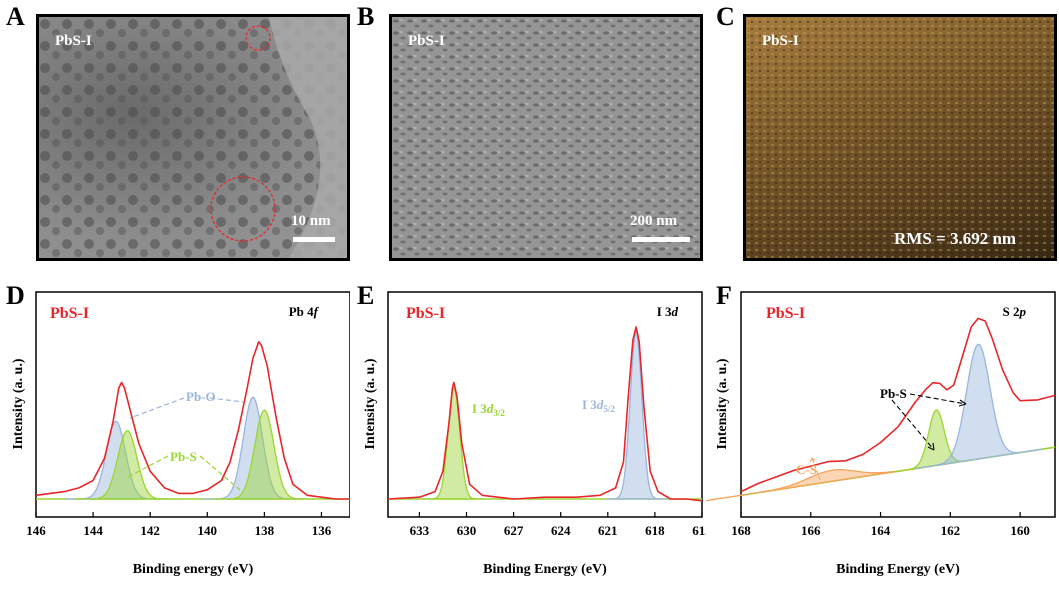 This screenshot has height=592, width=1059. Describe the element at coordinates (724, 295) in the screenshot. I see `panel-label-f: F` at that location.